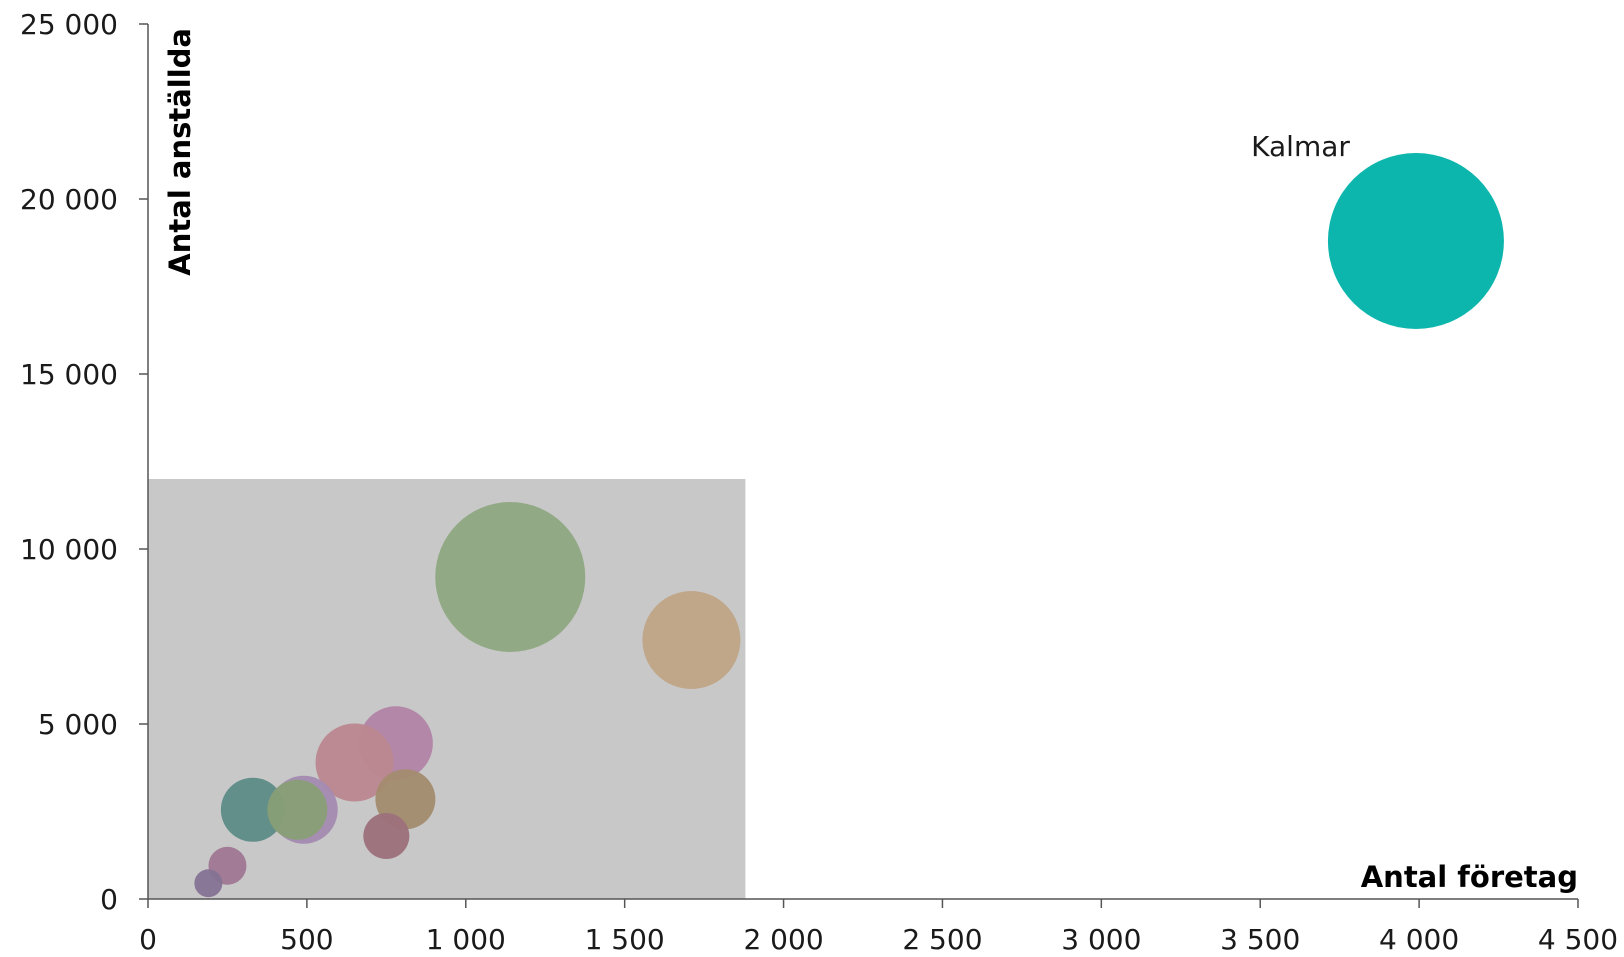 The height and width of the screenshot is (957, 1624). Describe the element at coordinates (180, 152) in the screenshot. I see `y-axis-title: Antal anställda` at that location.